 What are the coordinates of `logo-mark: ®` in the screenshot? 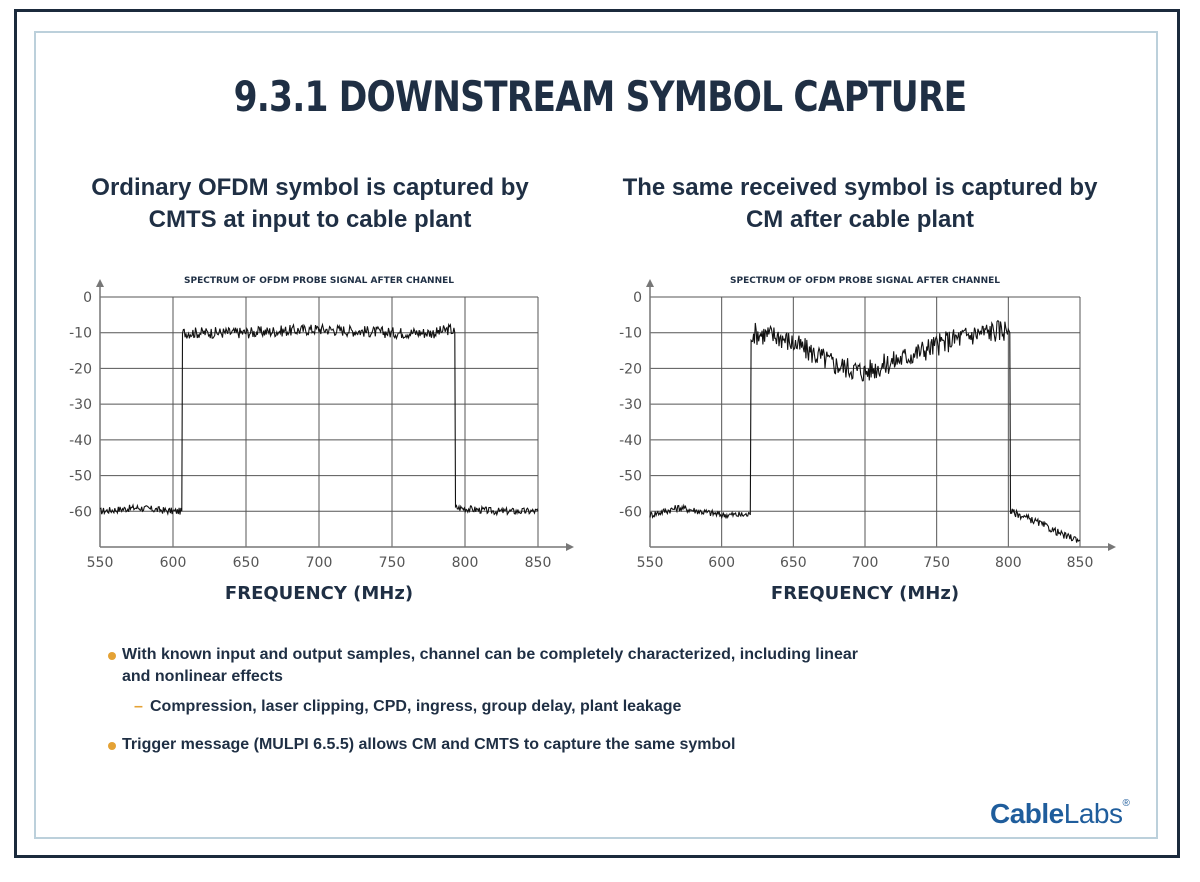 It's located at (1126, 803).